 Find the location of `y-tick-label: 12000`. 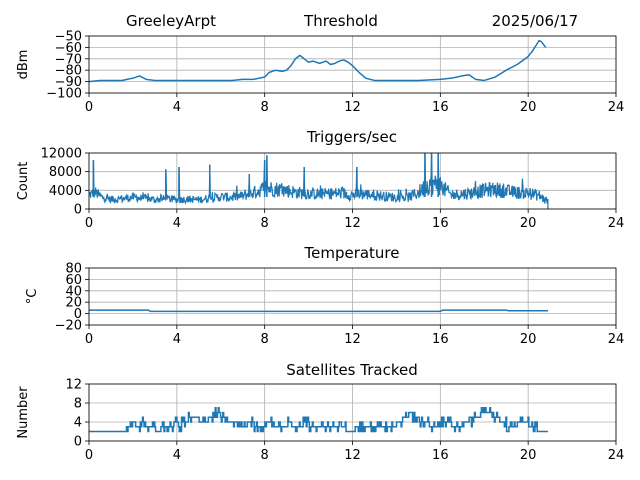

y-tick-label: 12000 is located at coordinates (61, 154).